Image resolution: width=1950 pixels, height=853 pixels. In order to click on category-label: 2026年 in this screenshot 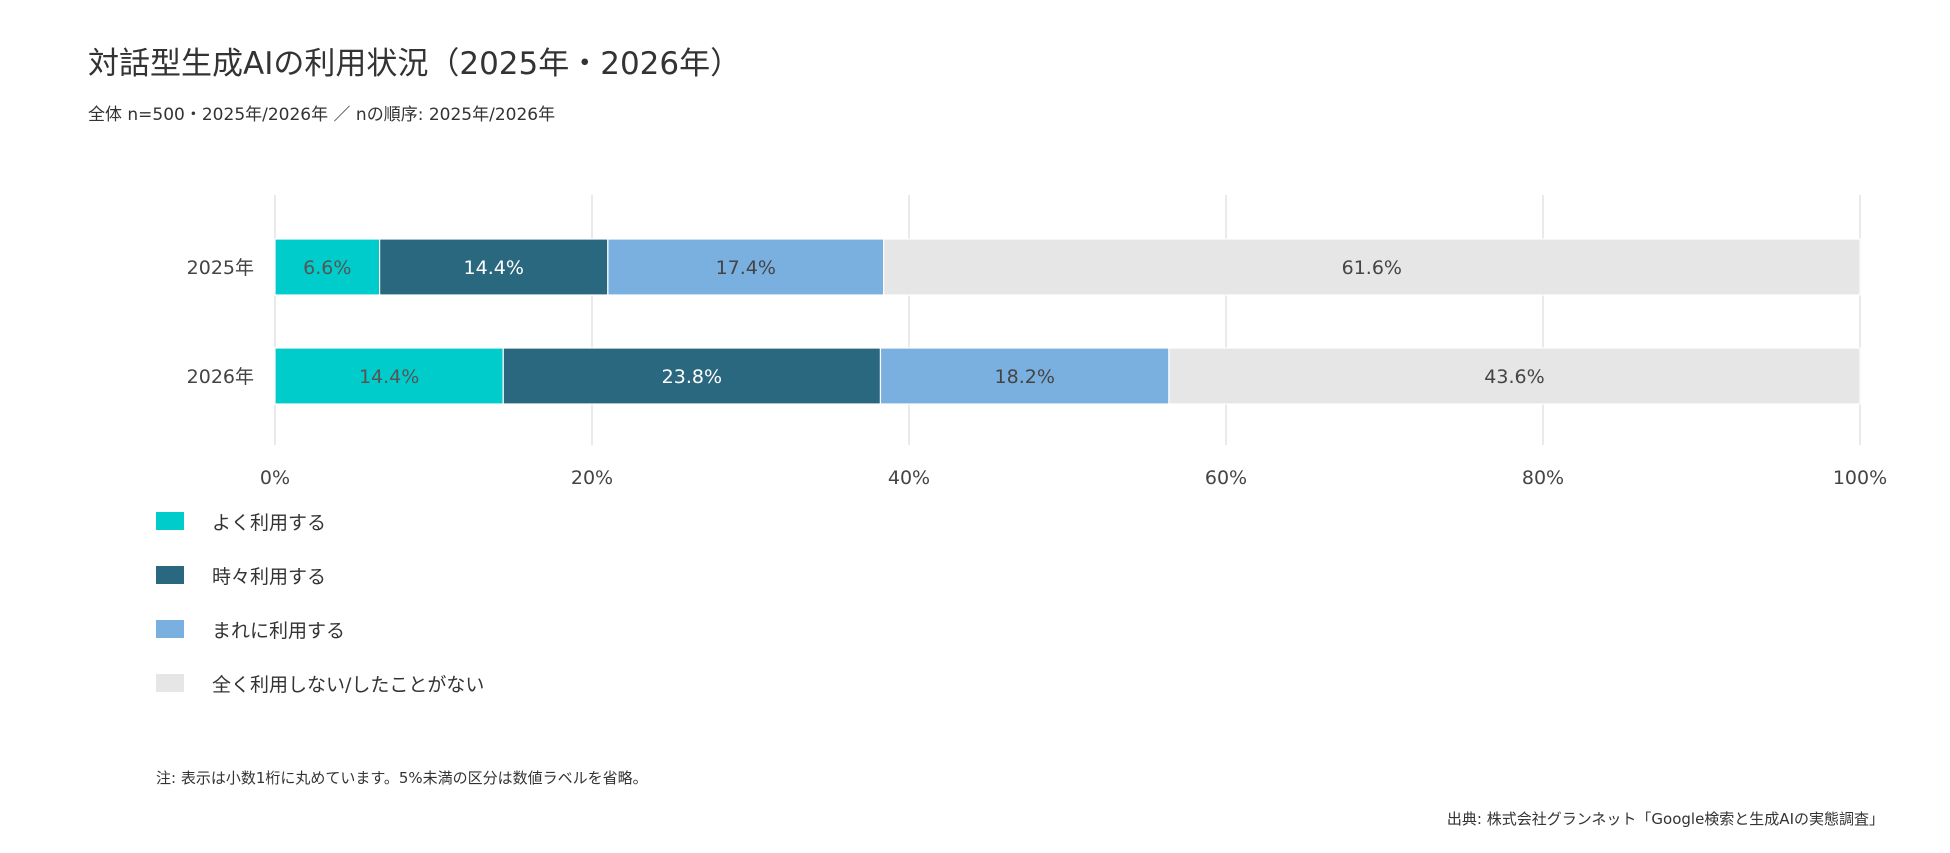, I will do `click(220, 377)`.